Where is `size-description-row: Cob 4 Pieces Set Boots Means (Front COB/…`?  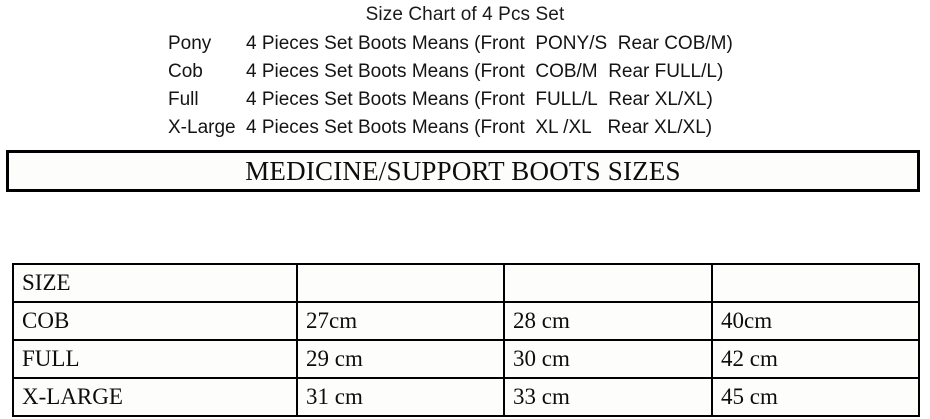 size-description-row: Cob 4 Pieces Set Boots Means (Front COB/… is located at coordinates (549, 72).